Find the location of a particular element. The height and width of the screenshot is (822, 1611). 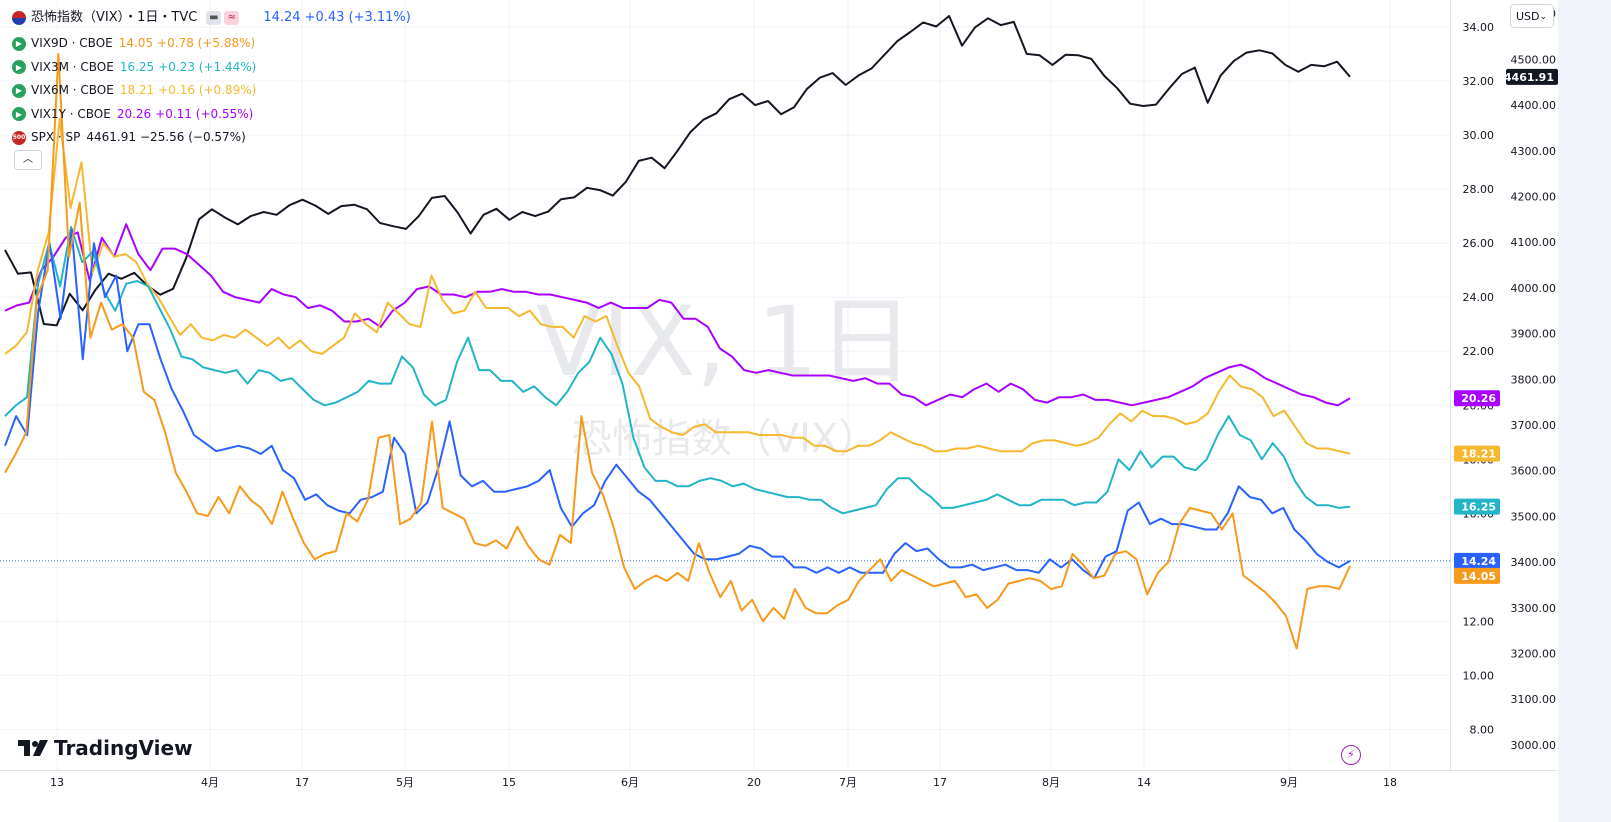

left-axis-tick: 32.00 is located at coordinates (1479, 81).